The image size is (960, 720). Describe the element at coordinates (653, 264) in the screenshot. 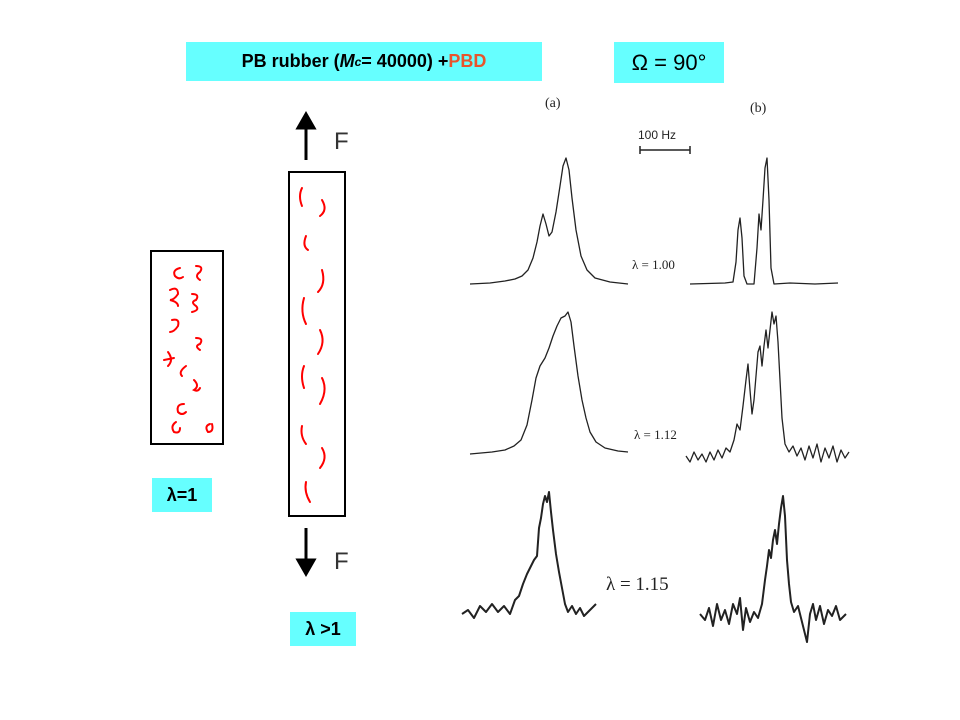

I see `spectrum-label-1-00: λ = 1.00` at that location.